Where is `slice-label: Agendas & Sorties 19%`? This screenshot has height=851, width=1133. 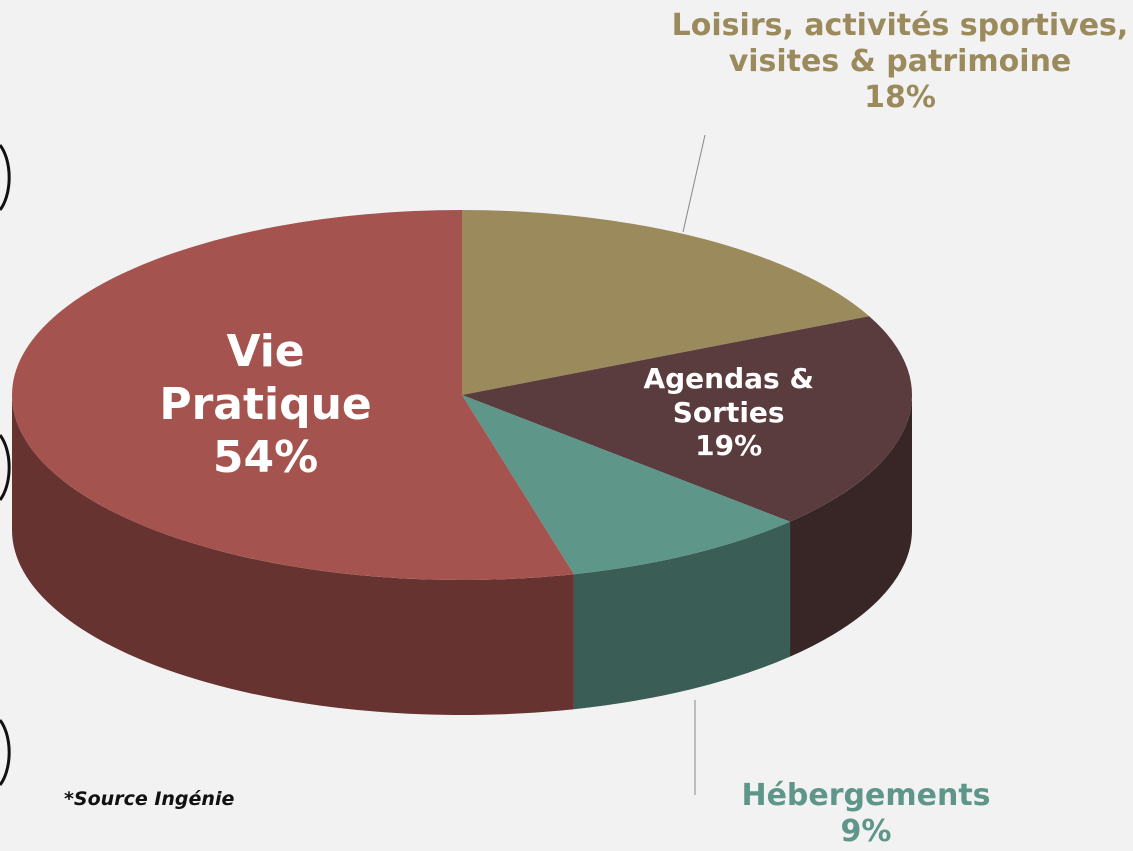
slice-label: Agendas & Sorties 19% is located at coordinates (729, 412).